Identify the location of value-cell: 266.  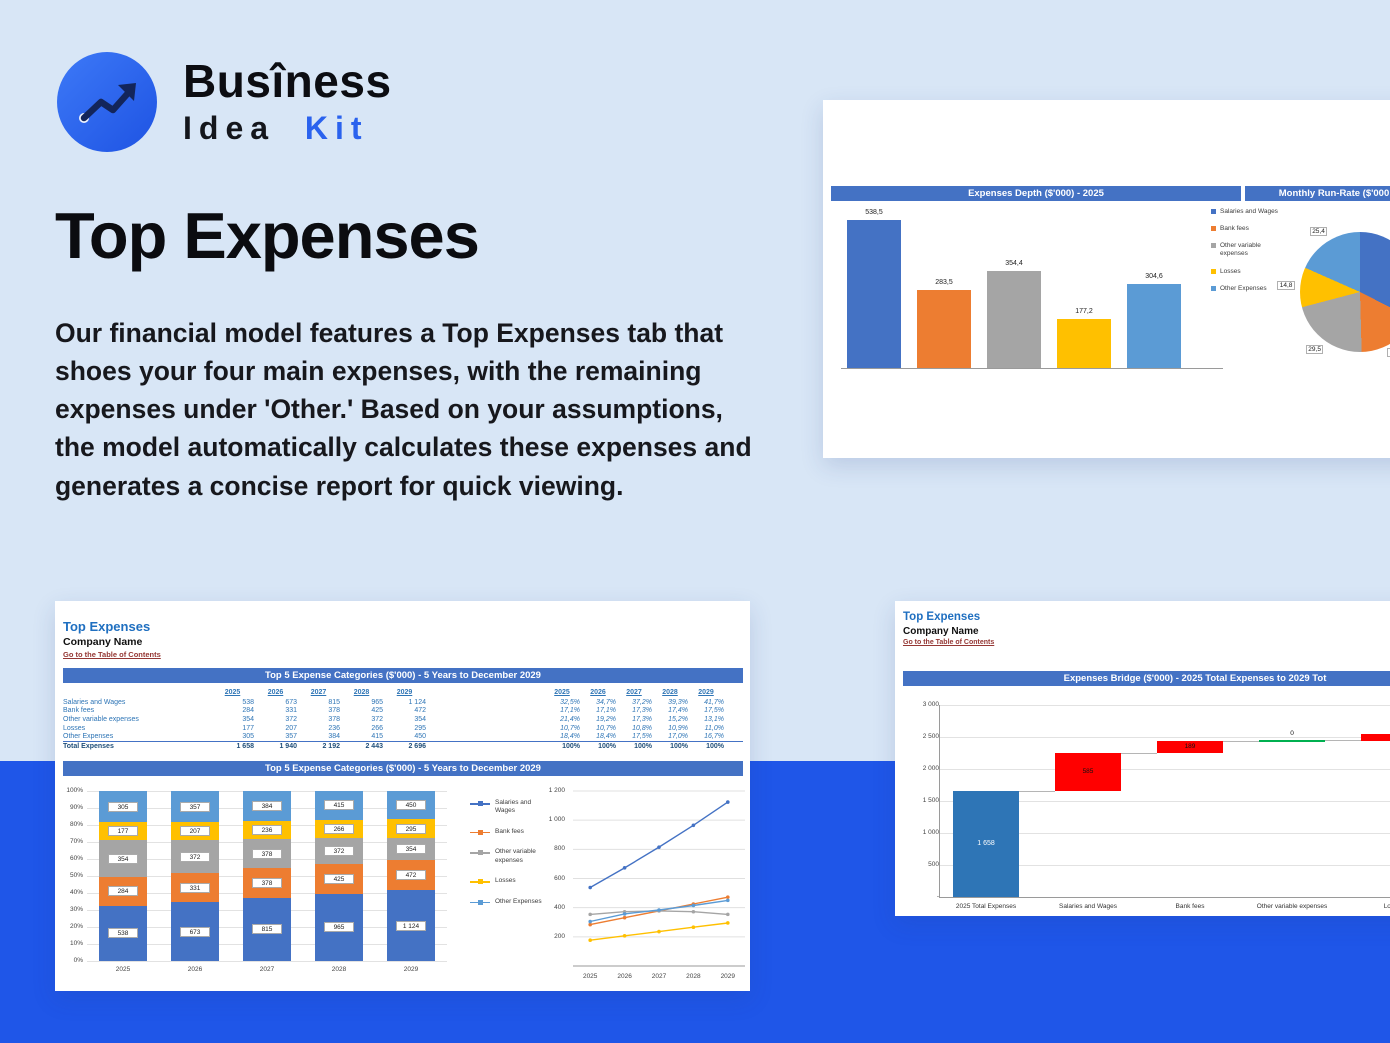
(377, 728).